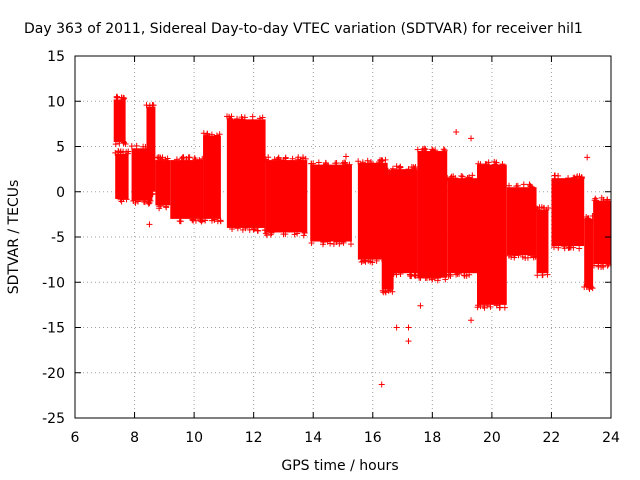  Describe the element at coordinates (56, 102) in the screenshot. I see `y-tick-label: 10` at that location.